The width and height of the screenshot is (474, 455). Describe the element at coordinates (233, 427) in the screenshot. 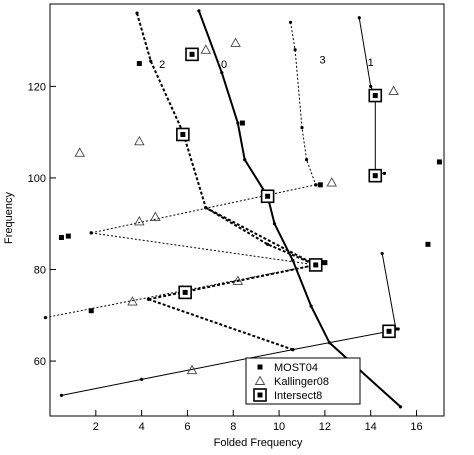

I see `x-tick-label: 8` at that location.